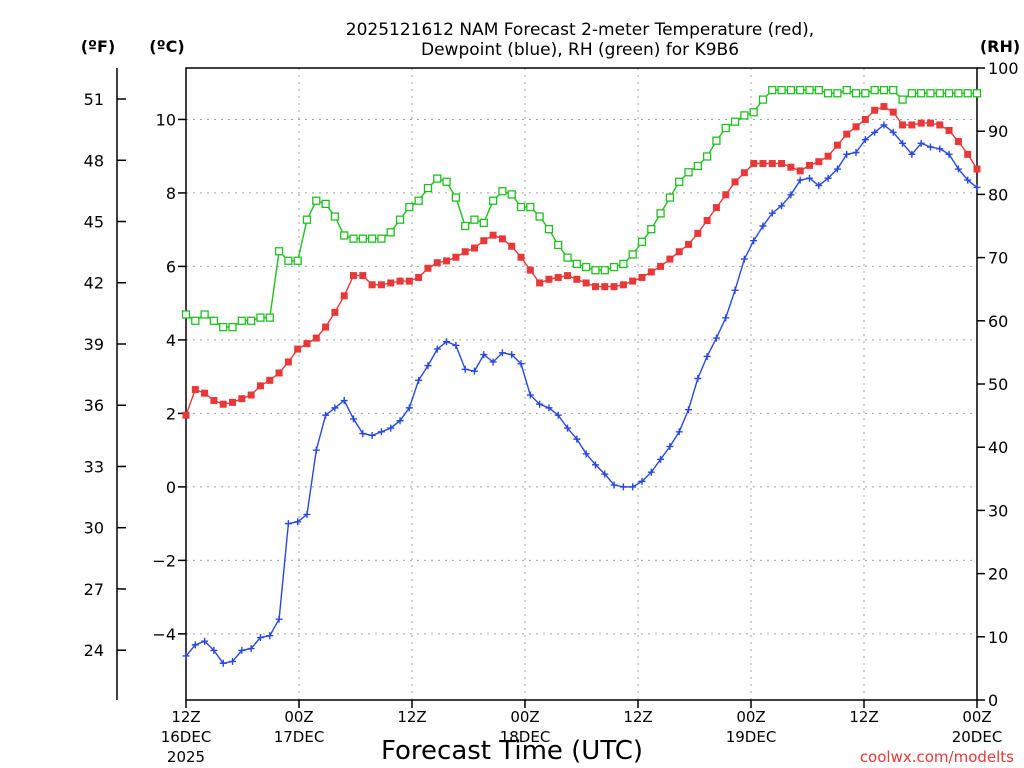 The width and height of the screenshot is (1024, 768). What do you see at coordinates (186, 737) in the screenshot?
I see `x-tick-label-date: 16DEC` at bounding box center [186, 737].